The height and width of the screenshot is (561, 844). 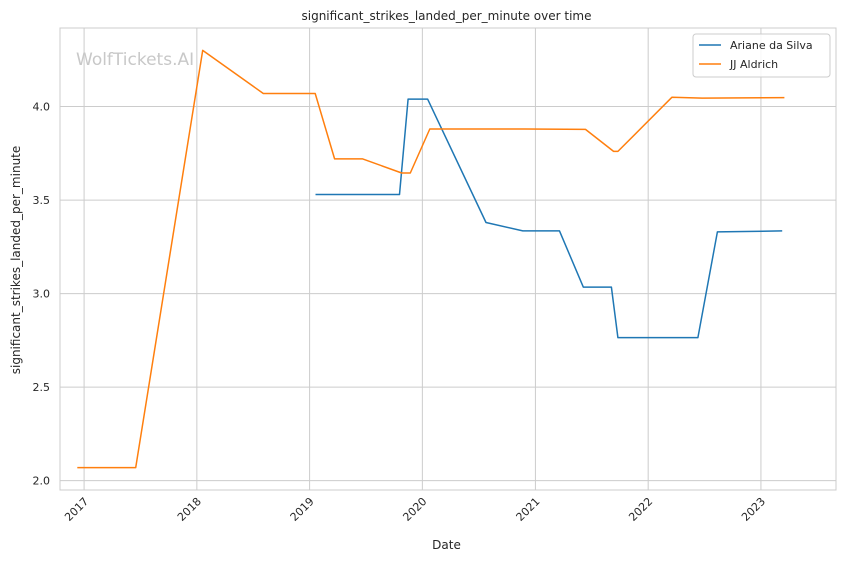 I want to click on legend: Ariane da Silva JJ Aldrich, so click(x=761, y=55).